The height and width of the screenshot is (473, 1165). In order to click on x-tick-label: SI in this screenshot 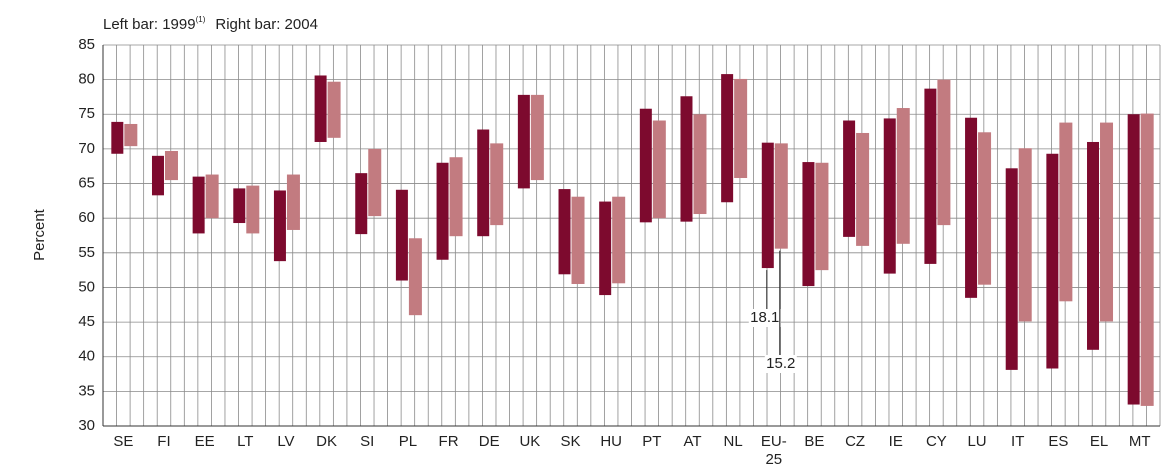, I will do `click(367, 441)`.